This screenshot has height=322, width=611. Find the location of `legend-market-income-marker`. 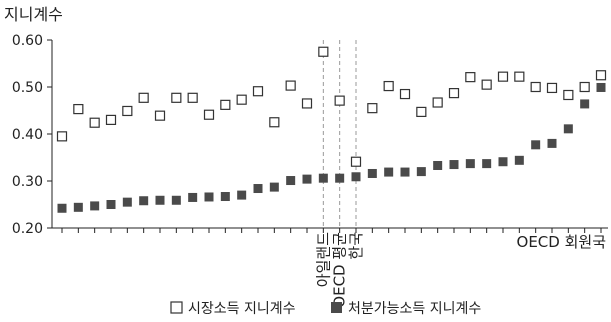

legend-market-income-marker is located at coordinates (176, 307).